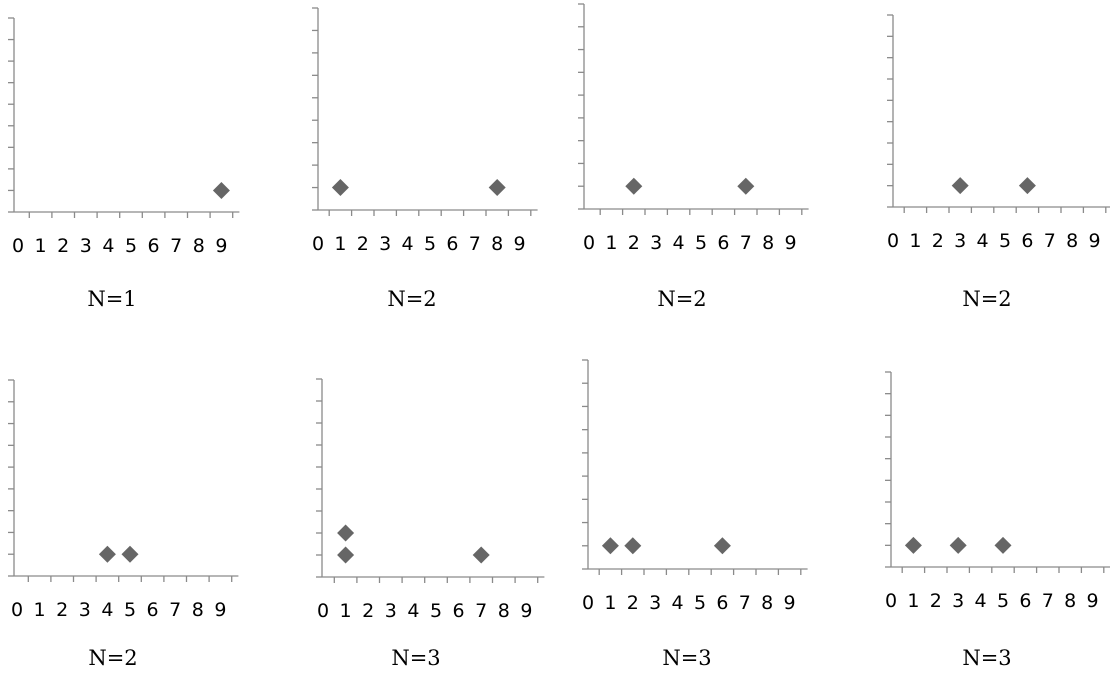 This screenshot has height=685, width=1110. Describe the element at coordinates (111, 299) in the screenshot. I see `panel-caption: N=1` at that location.